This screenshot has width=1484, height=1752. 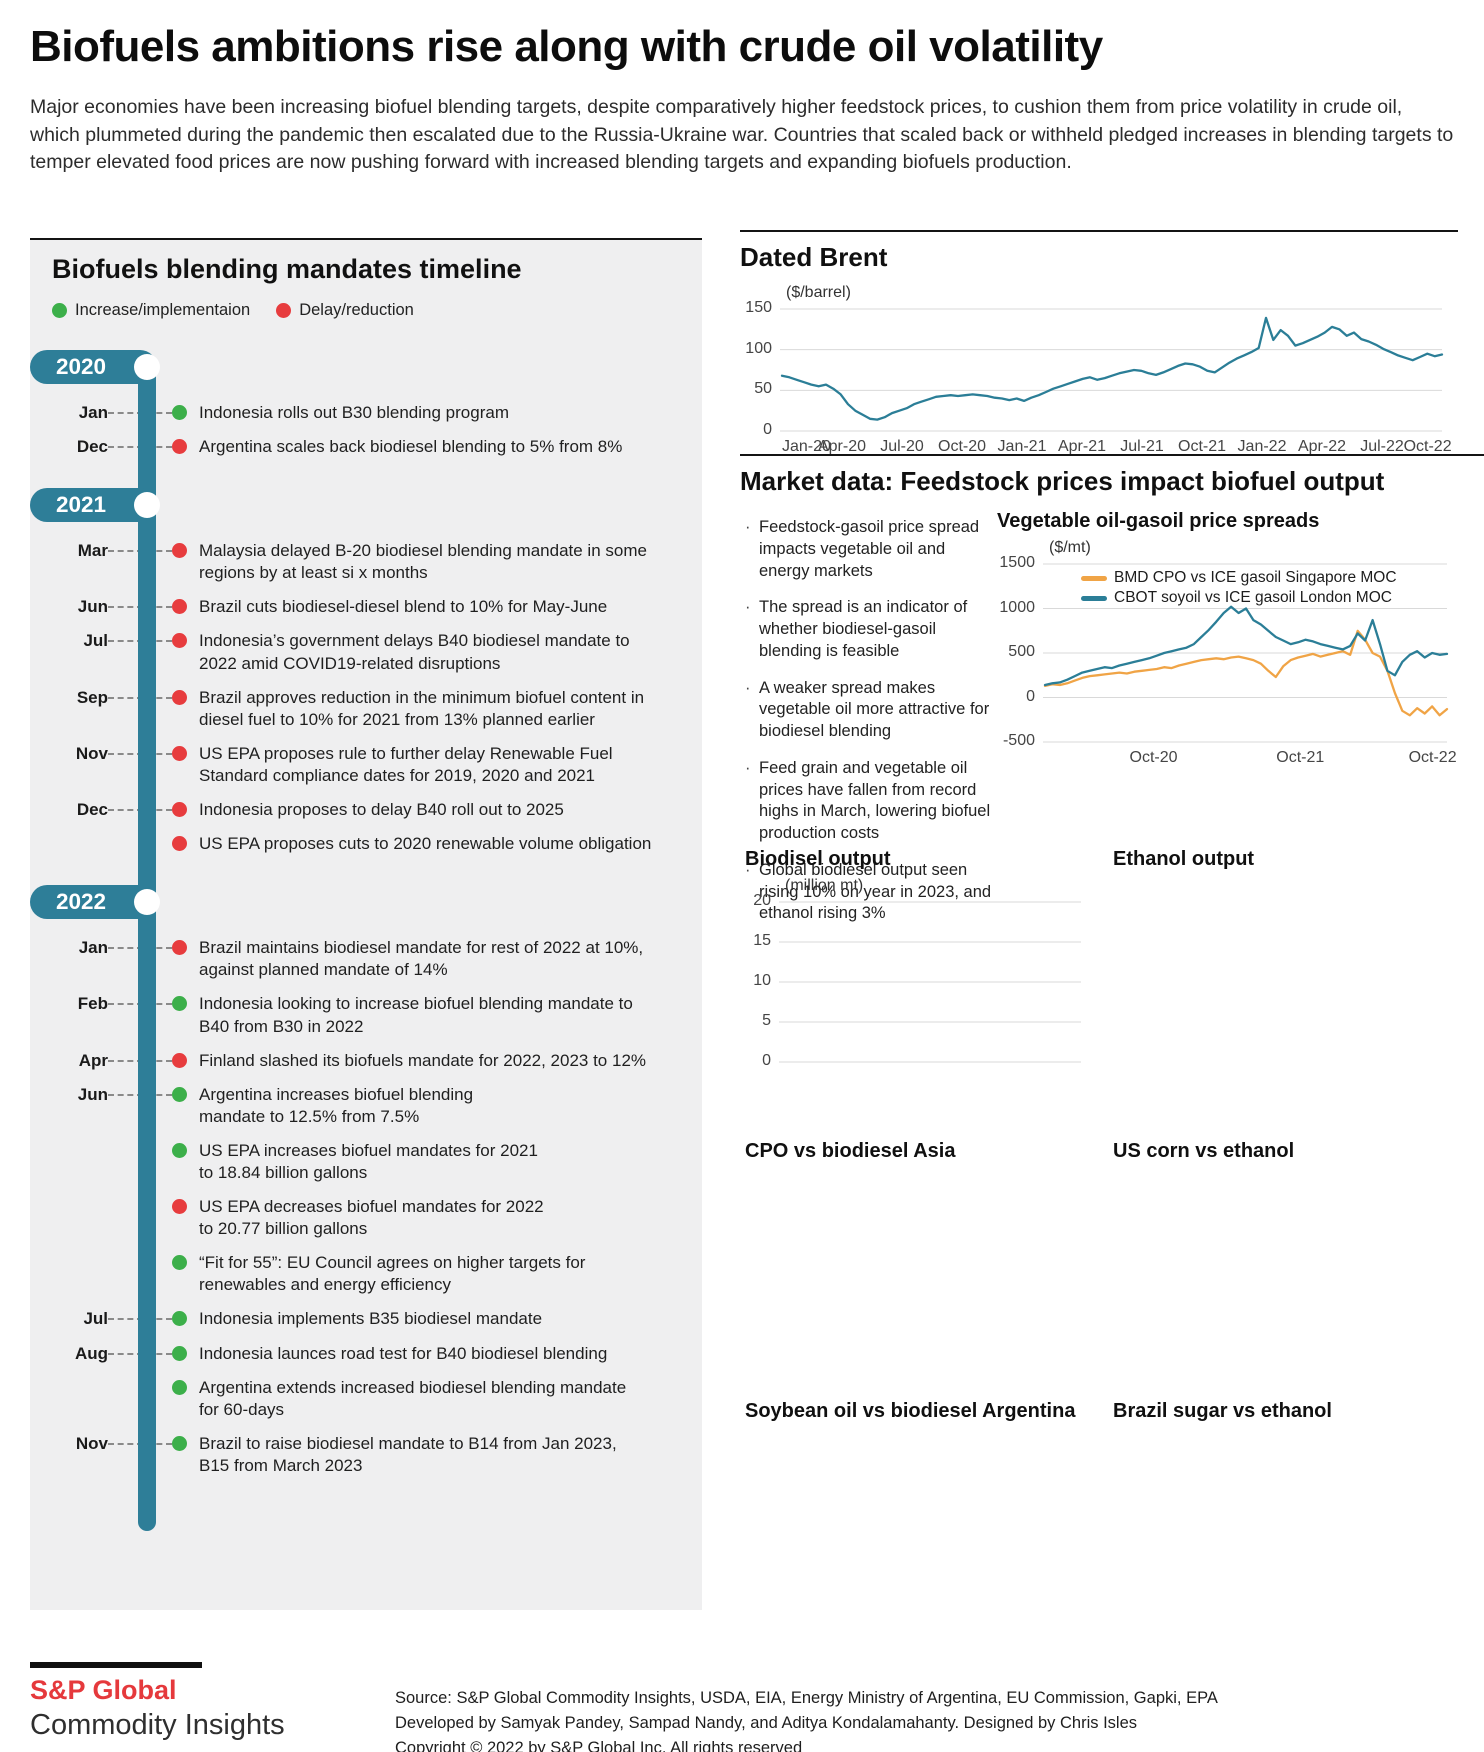 What do you see at coordinates (92, 810) in the screenshot?
I see `event-month-label: Dec` at bounding box center [92, 810].